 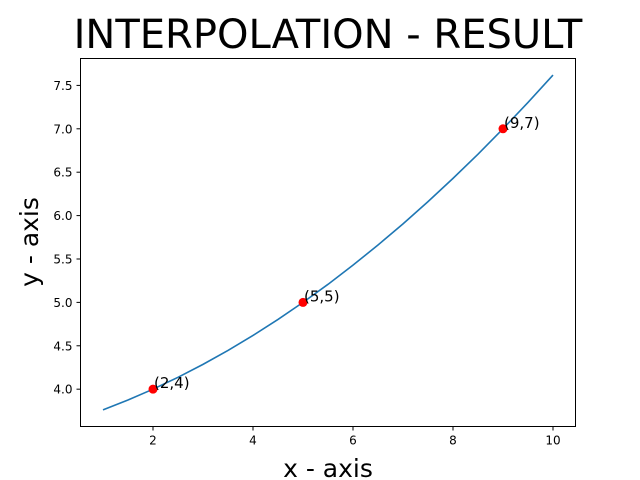 What do you see at coordinates (552, 441) in the screenshot?
I see `x-tick-label: 10` at bounding box center [552, 441].